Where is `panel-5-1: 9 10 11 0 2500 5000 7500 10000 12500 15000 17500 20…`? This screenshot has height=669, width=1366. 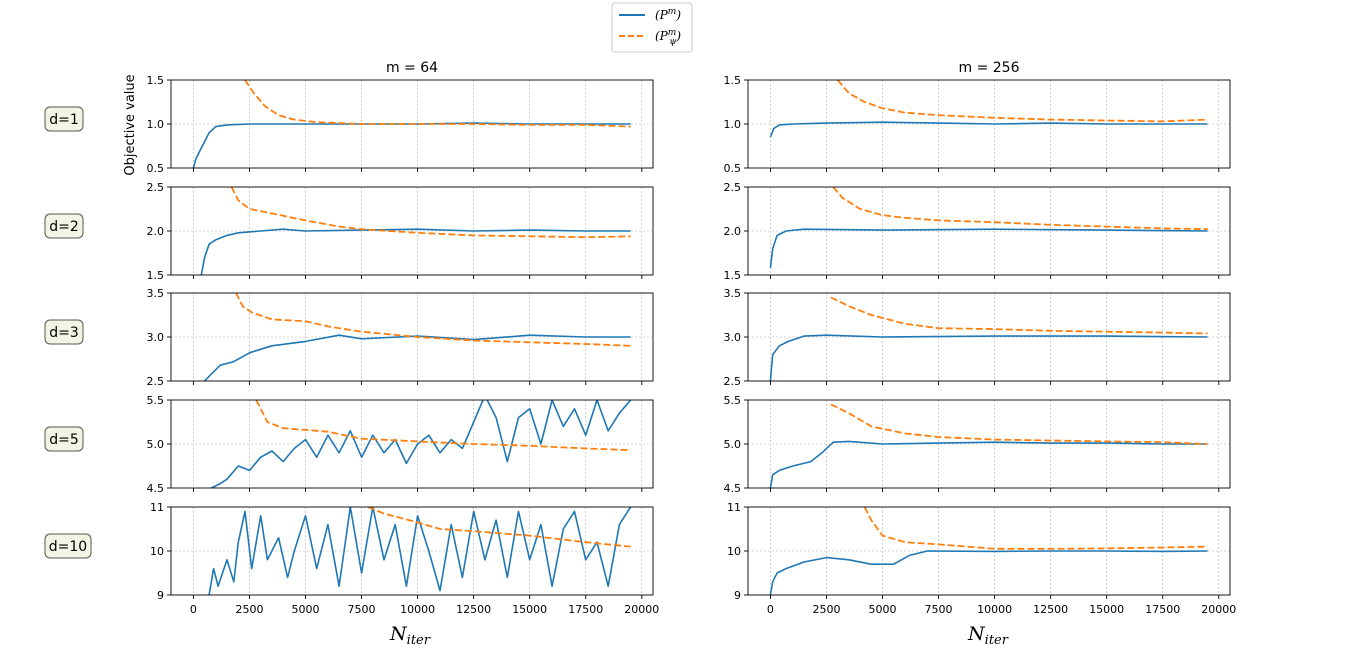
panel-5-1: 9 10 11 0 2500 5000 7500 10000 12500 15000 17500 20… is located at coordinates (351, 558).